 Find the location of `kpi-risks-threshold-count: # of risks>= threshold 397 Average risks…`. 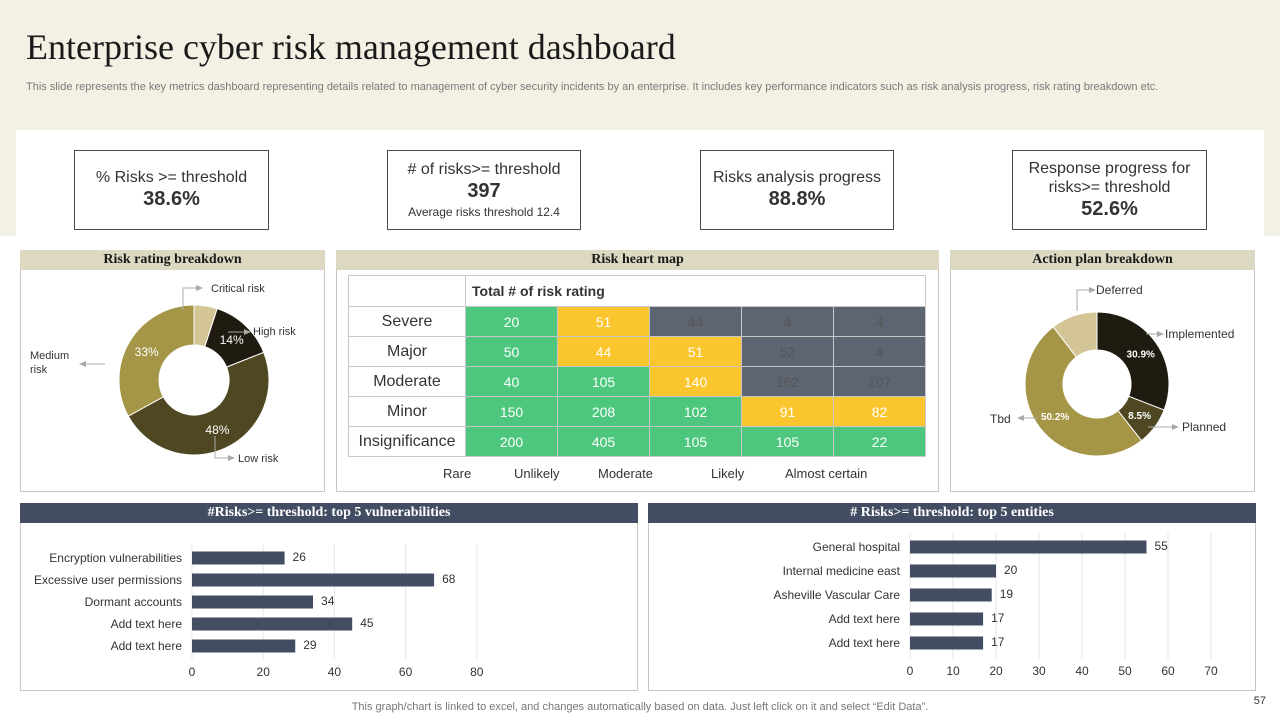

kpi-risks-threshold-count: # of risks>= threshold 397 Average risks… is located at coordinates (484, 190).